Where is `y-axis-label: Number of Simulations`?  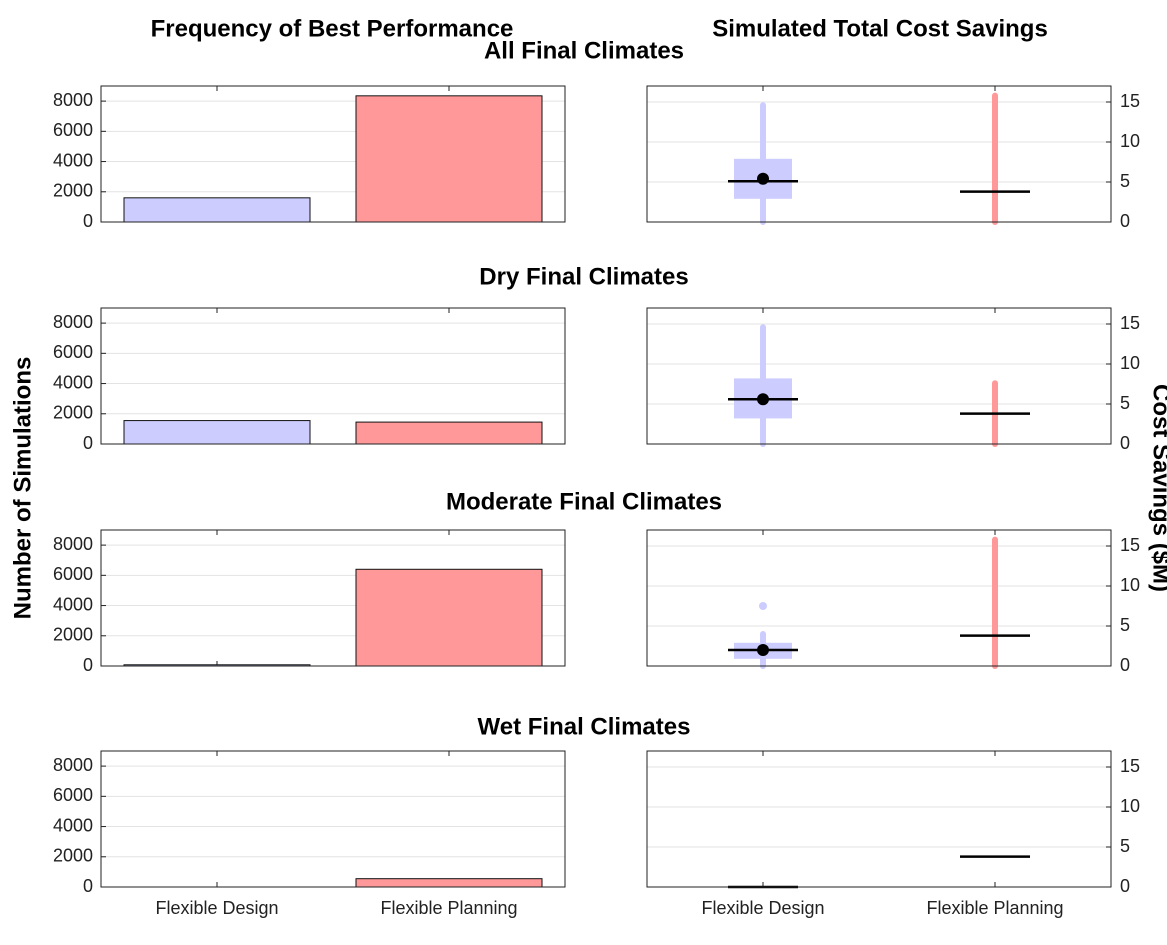 y-axis-label: Number of Simulations is located at coordinates (22, 488).